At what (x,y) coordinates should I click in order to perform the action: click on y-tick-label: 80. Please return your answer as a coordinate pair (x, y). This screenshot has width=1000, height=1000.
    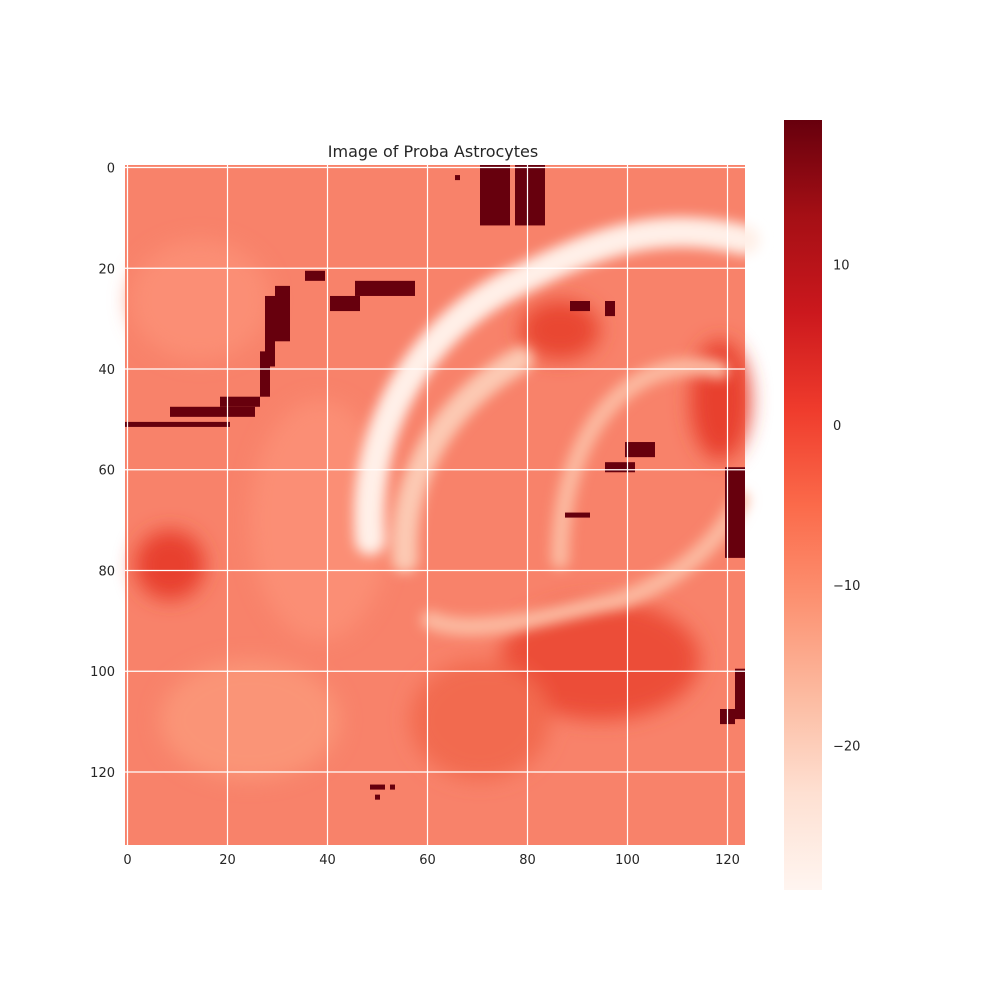
    Looking at the image, I should click on (106, 571).